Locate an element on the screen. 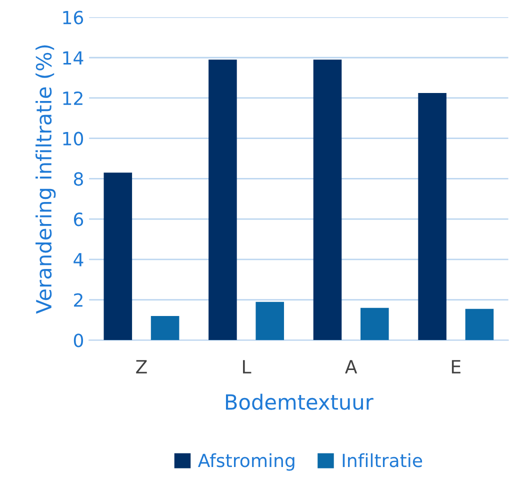 The image size is (524, 493). y-tick-label: 12 is located at coordinates (72, 98).